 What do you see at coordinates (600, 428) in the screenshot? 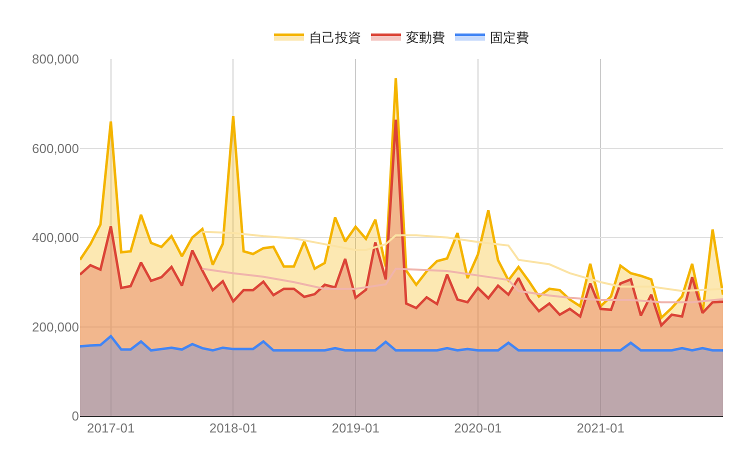
I see `x-tick-label: 2021-01` at bounding box center [600, 428].